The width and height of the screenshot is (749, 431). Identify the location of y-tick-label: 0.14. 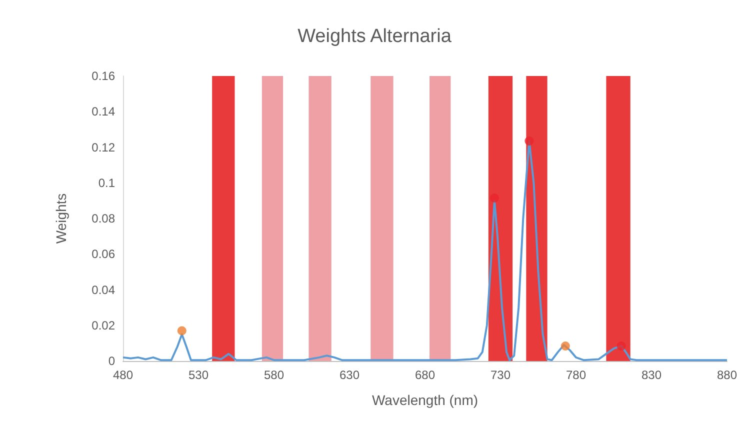
(104, 111).